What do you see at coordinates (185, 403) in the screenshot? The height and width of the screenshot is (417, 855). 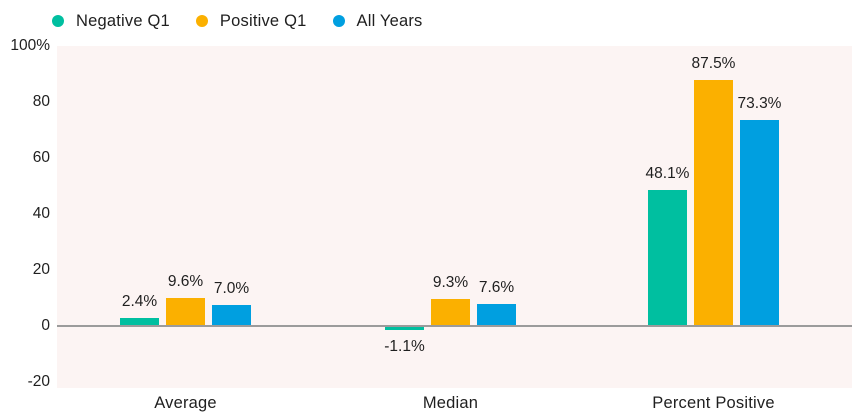 I see `category-label: Average` at bounding box center [185, 403].